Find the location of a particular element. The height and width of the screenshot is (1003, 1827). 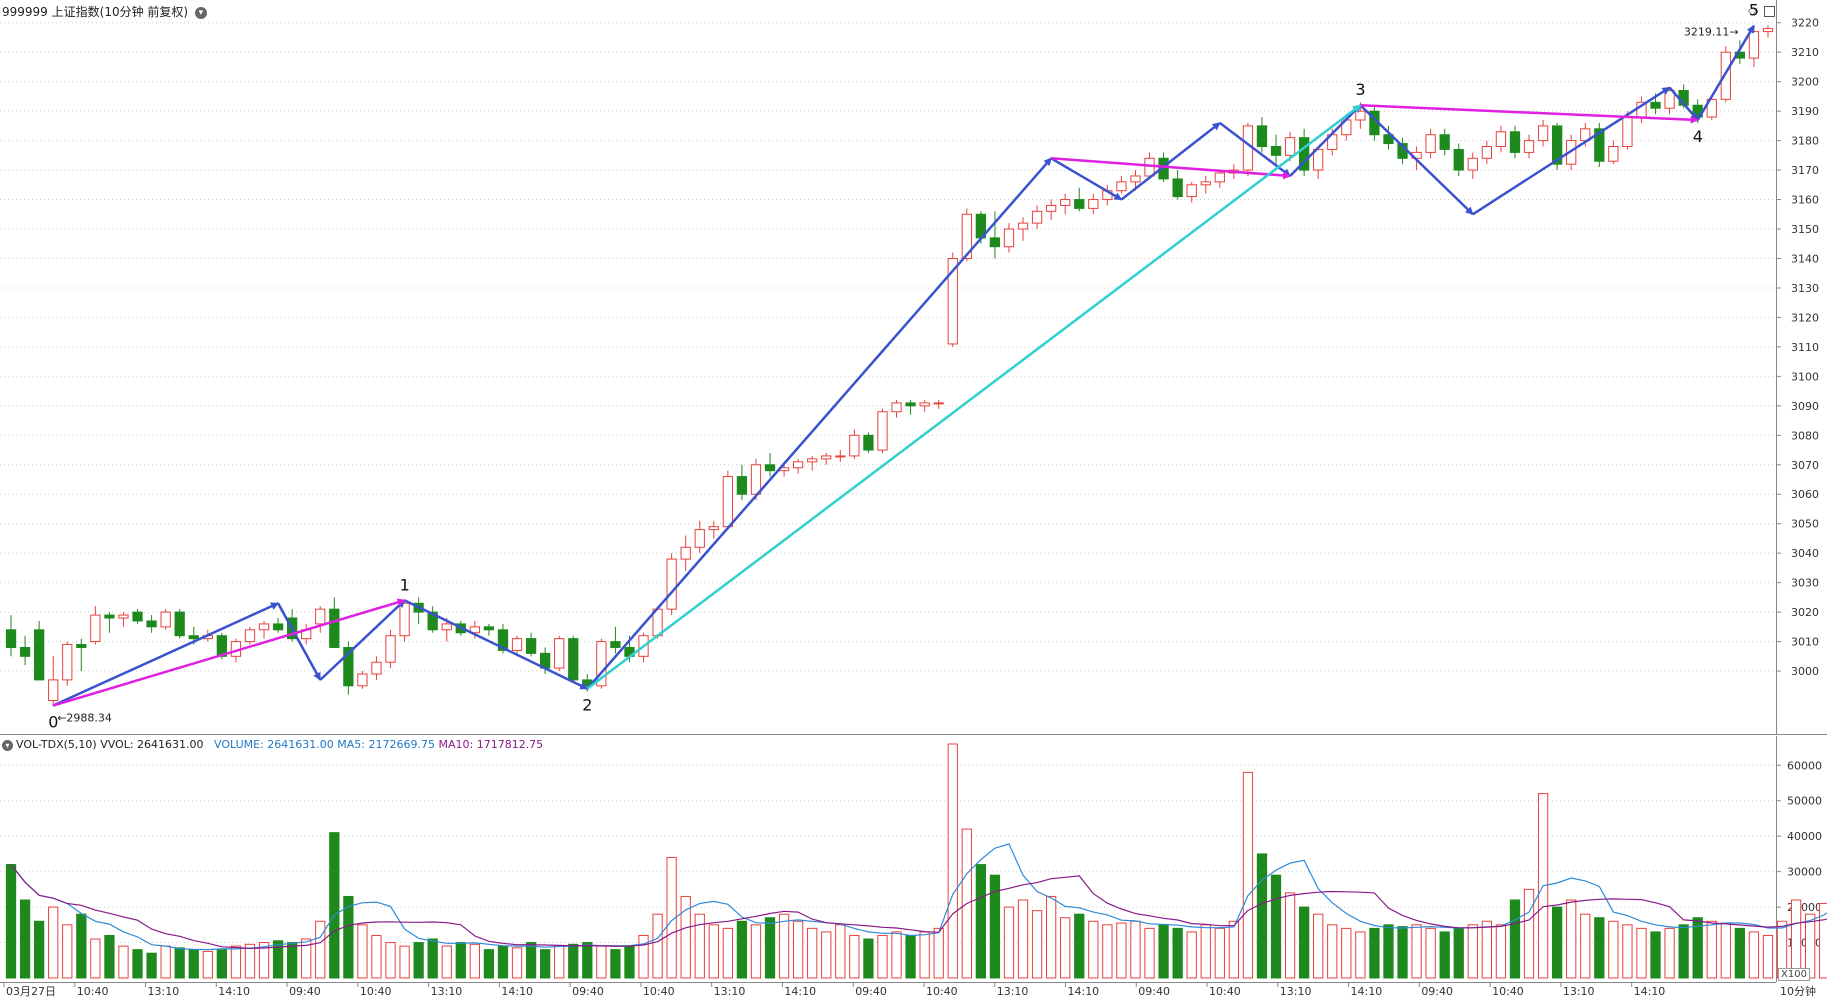

high-price-label: 3219.11→ is located at coordinates (1711, 32).